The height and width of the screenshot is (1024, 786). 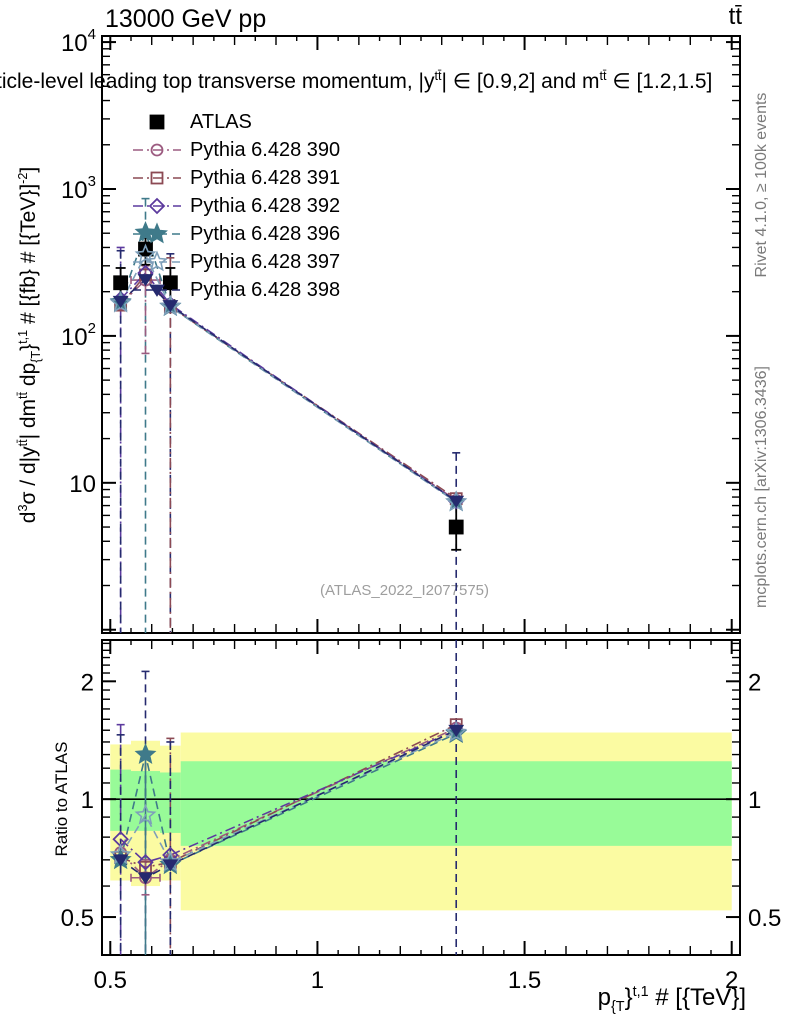 What do you see at coordinates (82, 484) in the screenshot?
I see `svg-text: 10` at bounding box center [82, 484].